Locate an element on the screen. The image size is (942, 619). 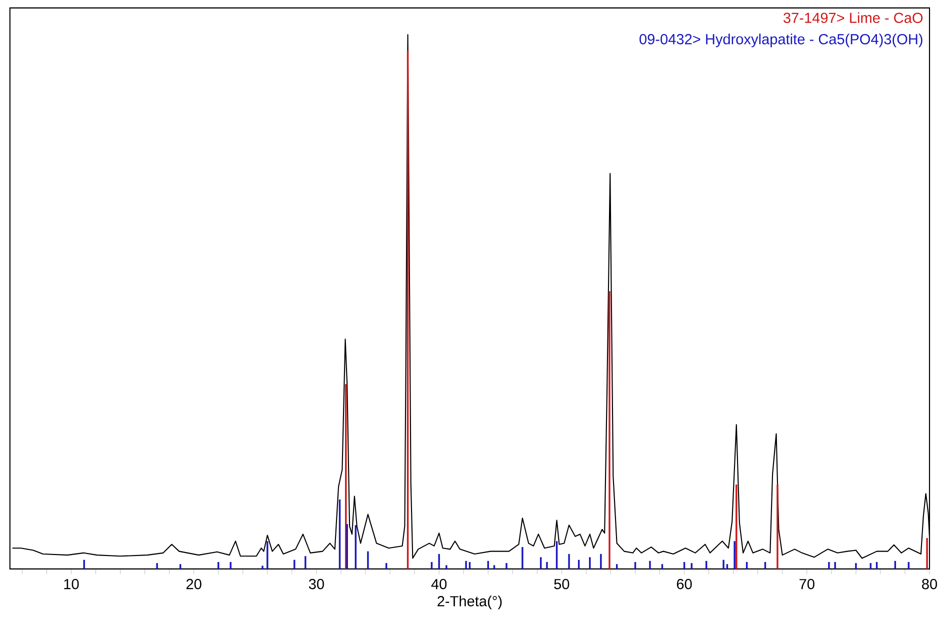
x-tick-label: 30 is located at coordinates (316, 584).